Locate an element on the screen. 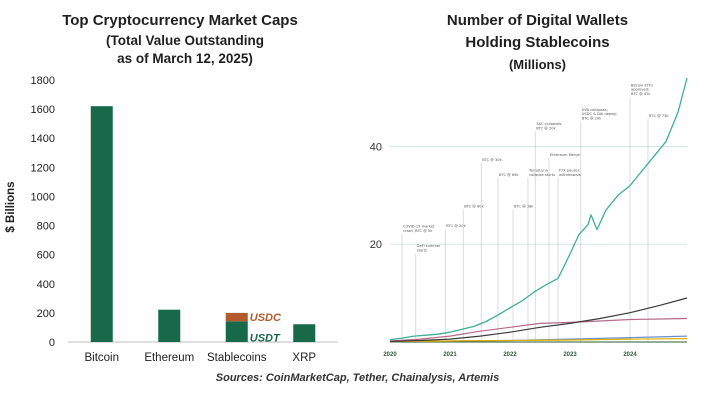 This screenshot has width=715, height=400. y-tick-label: 0 is located at coordinates (52, 343).